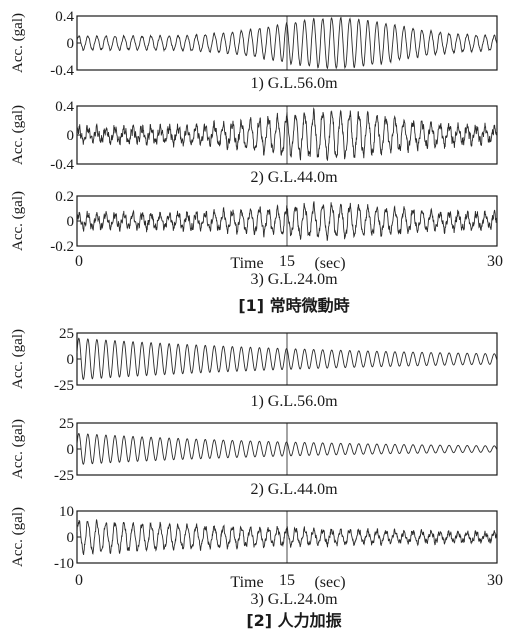 Image resolution: width=518 pixels, height=642 pixels. I want to click on panel-4: 25 0 -25 Acc. (gal) 1) G.L.56.0m, so click(254, 368).